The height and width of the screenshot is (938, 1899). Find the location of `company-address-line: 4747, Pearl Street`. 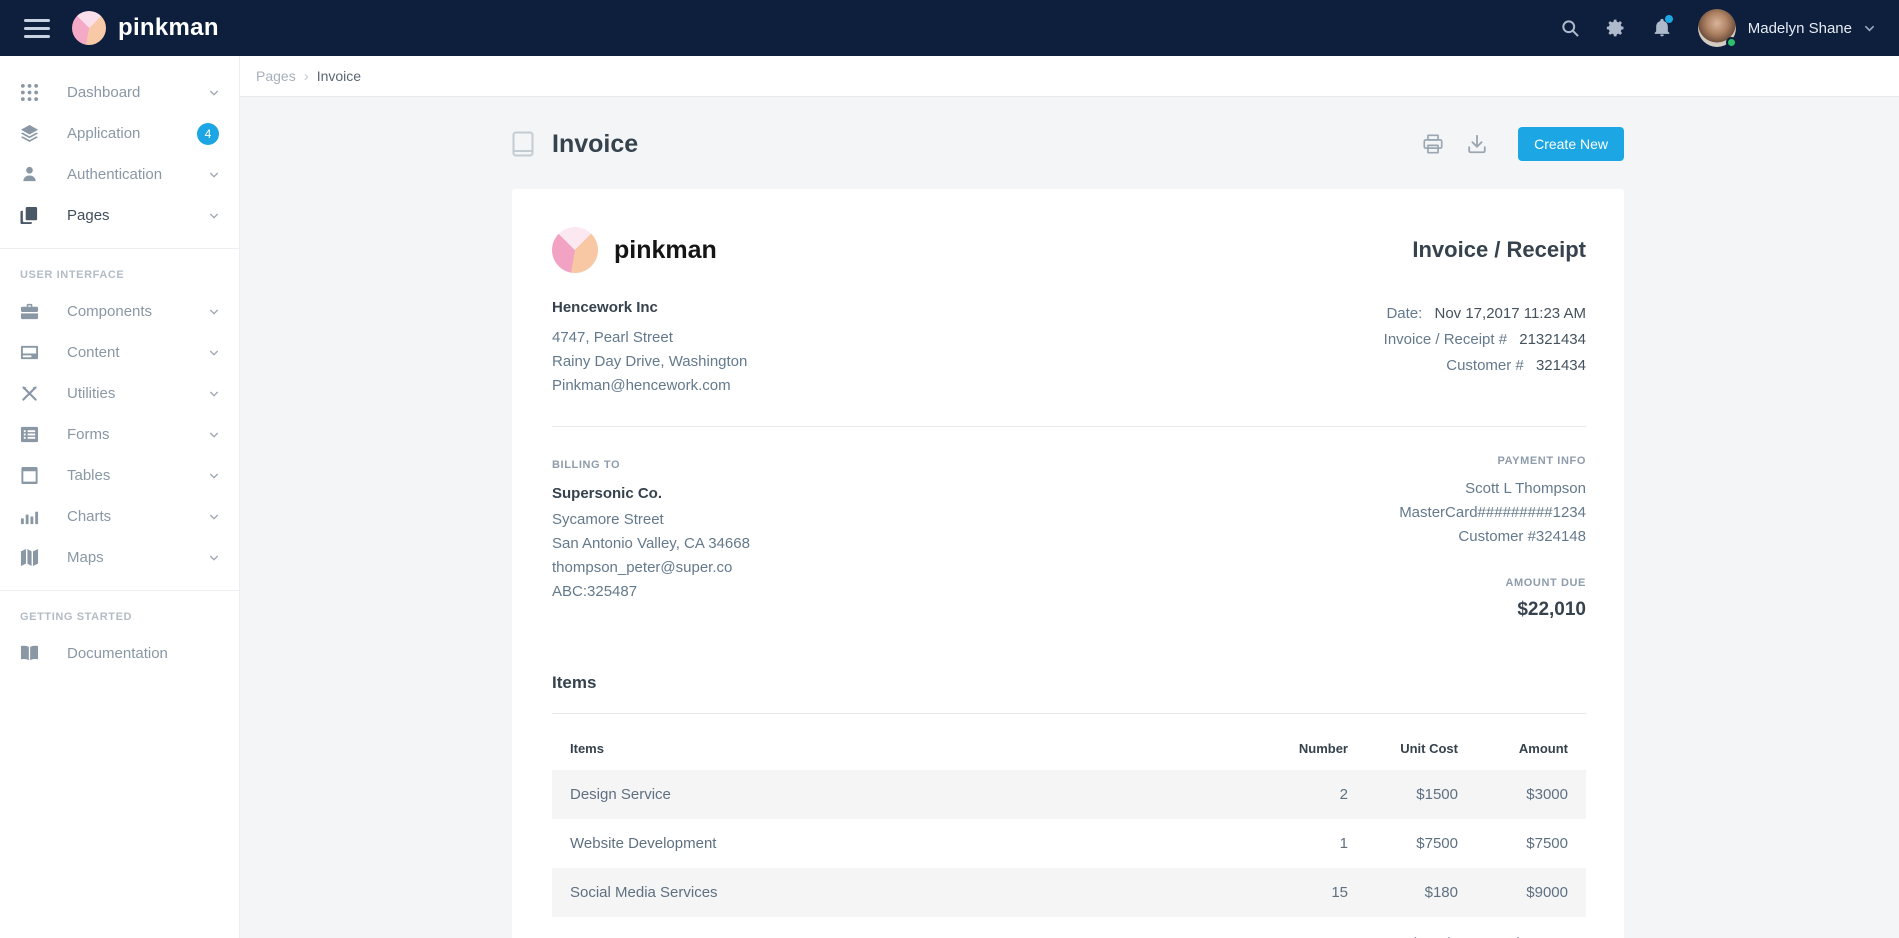

company-address-line: 4747, Pearl Street is located at coordinates (612, 337).